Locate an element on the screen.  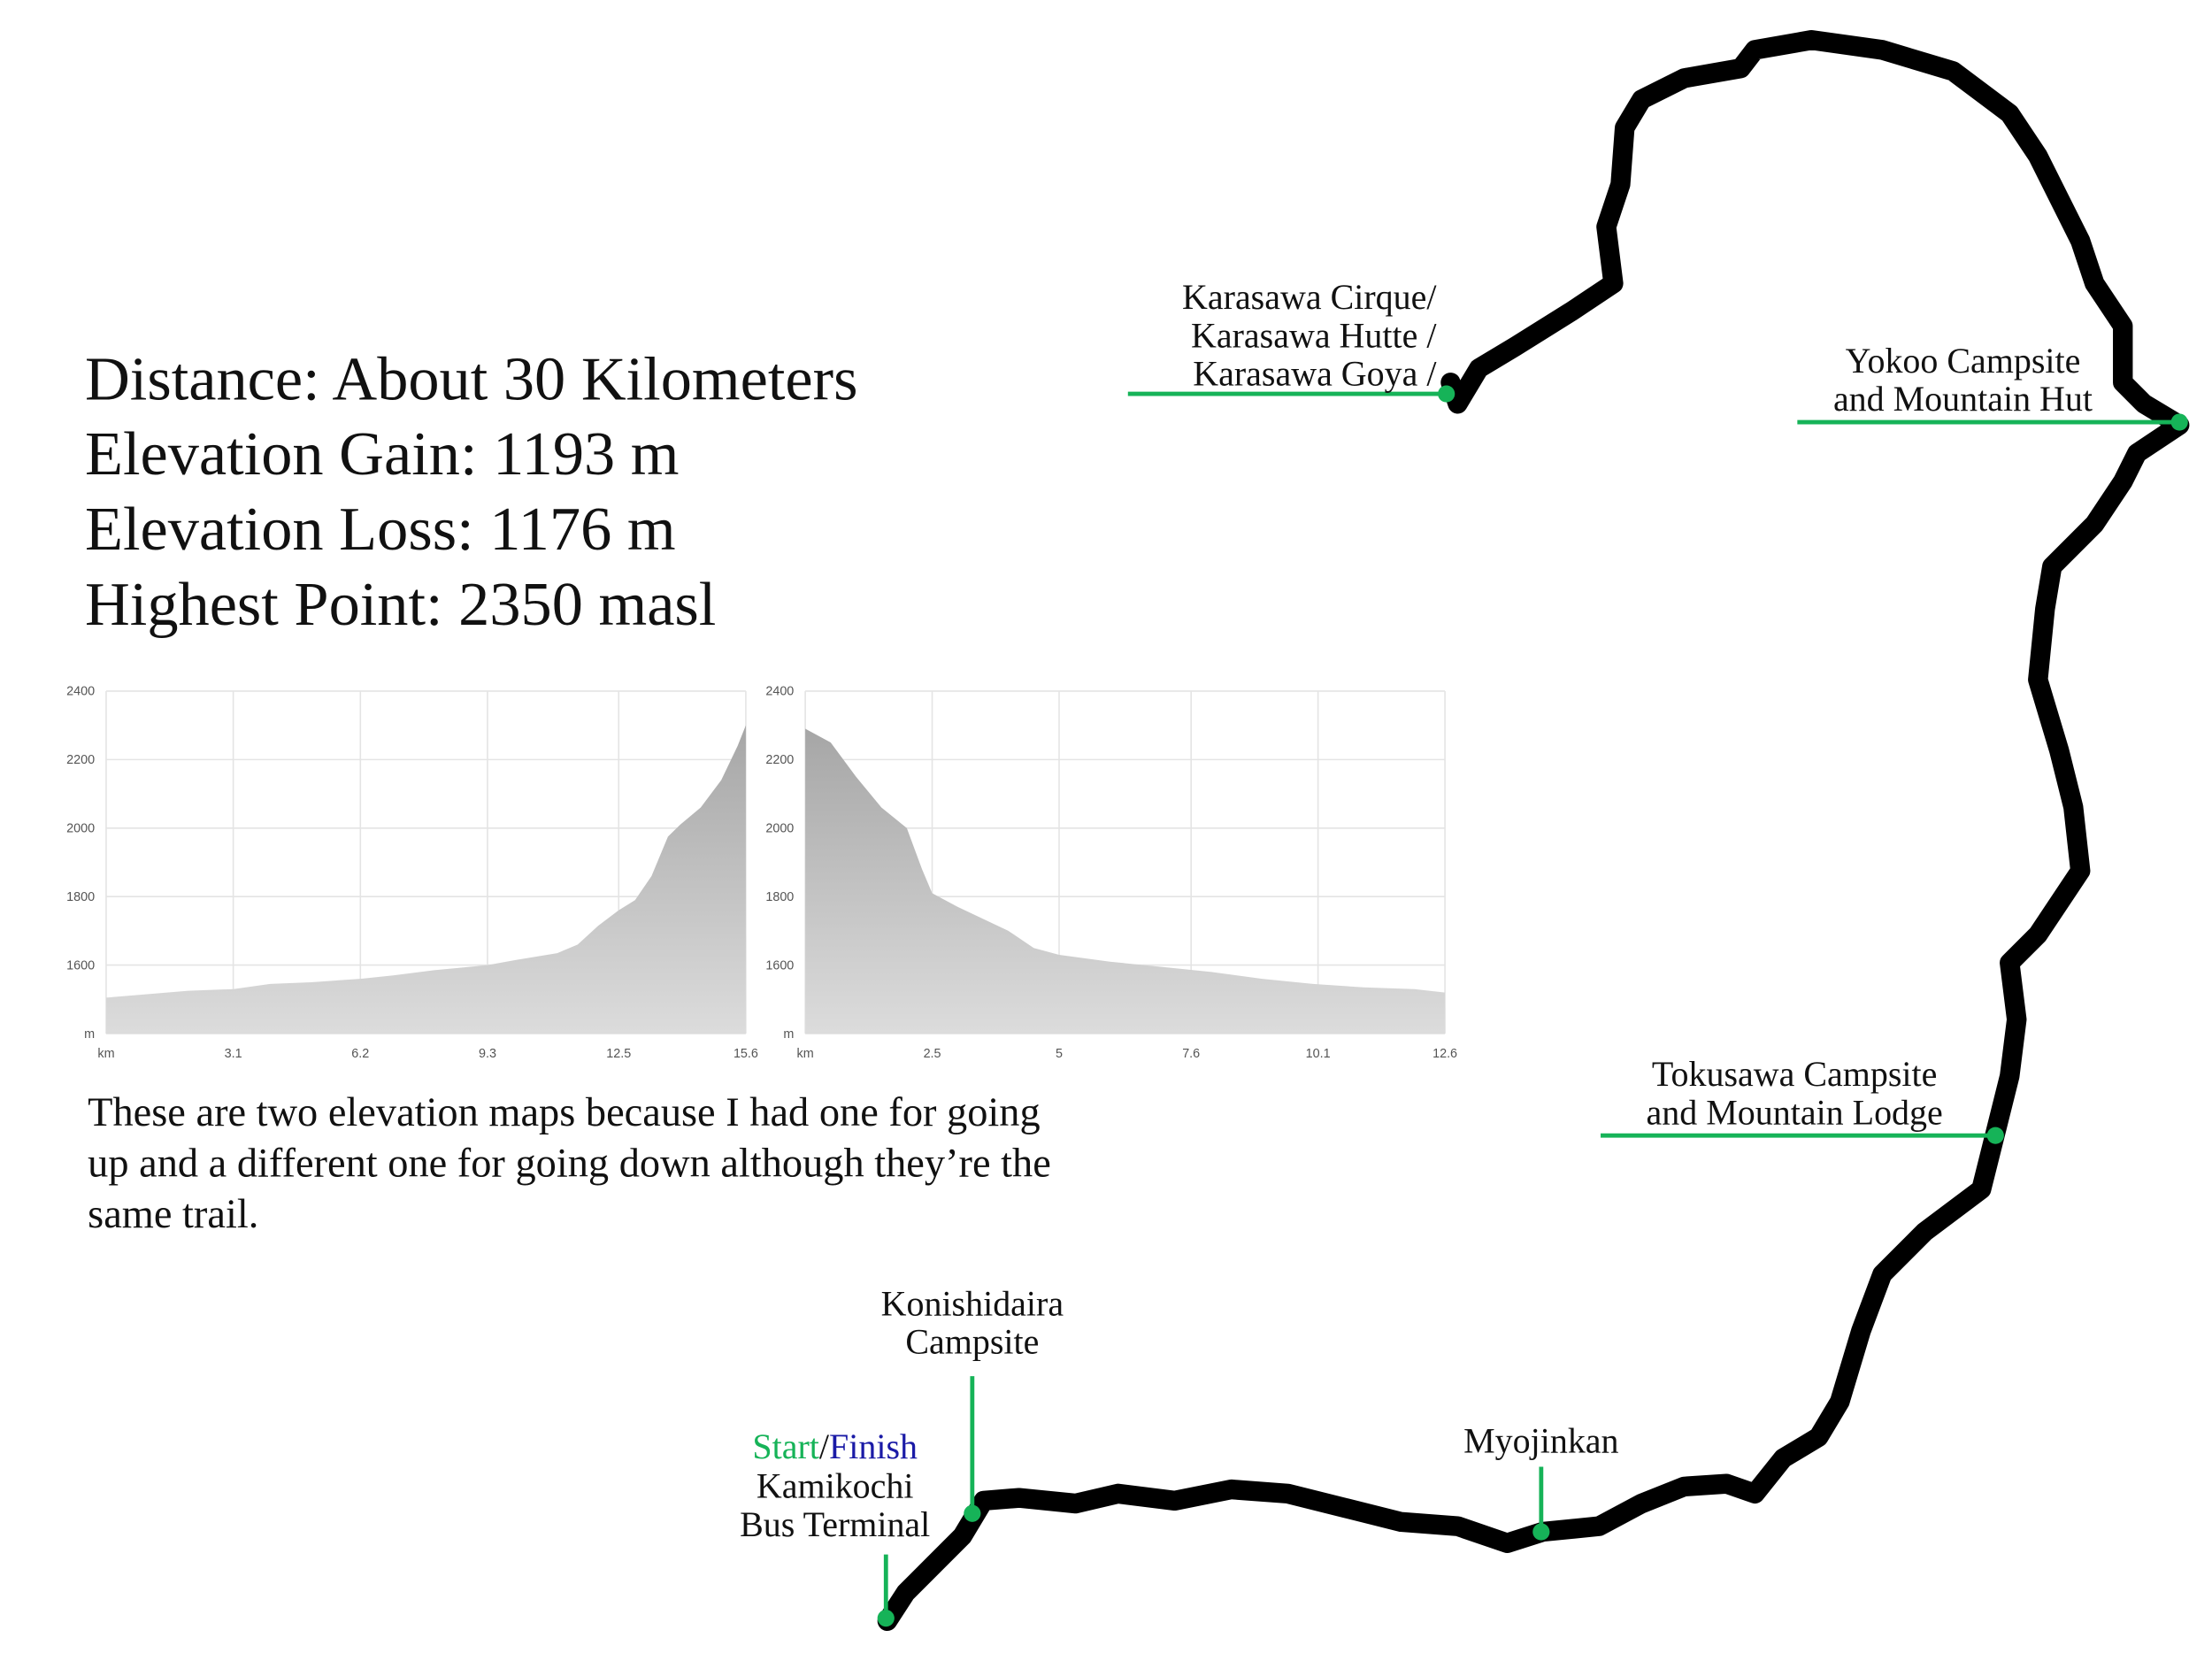
start-finish: Start/Finish is located at coordinates (835, 1446).